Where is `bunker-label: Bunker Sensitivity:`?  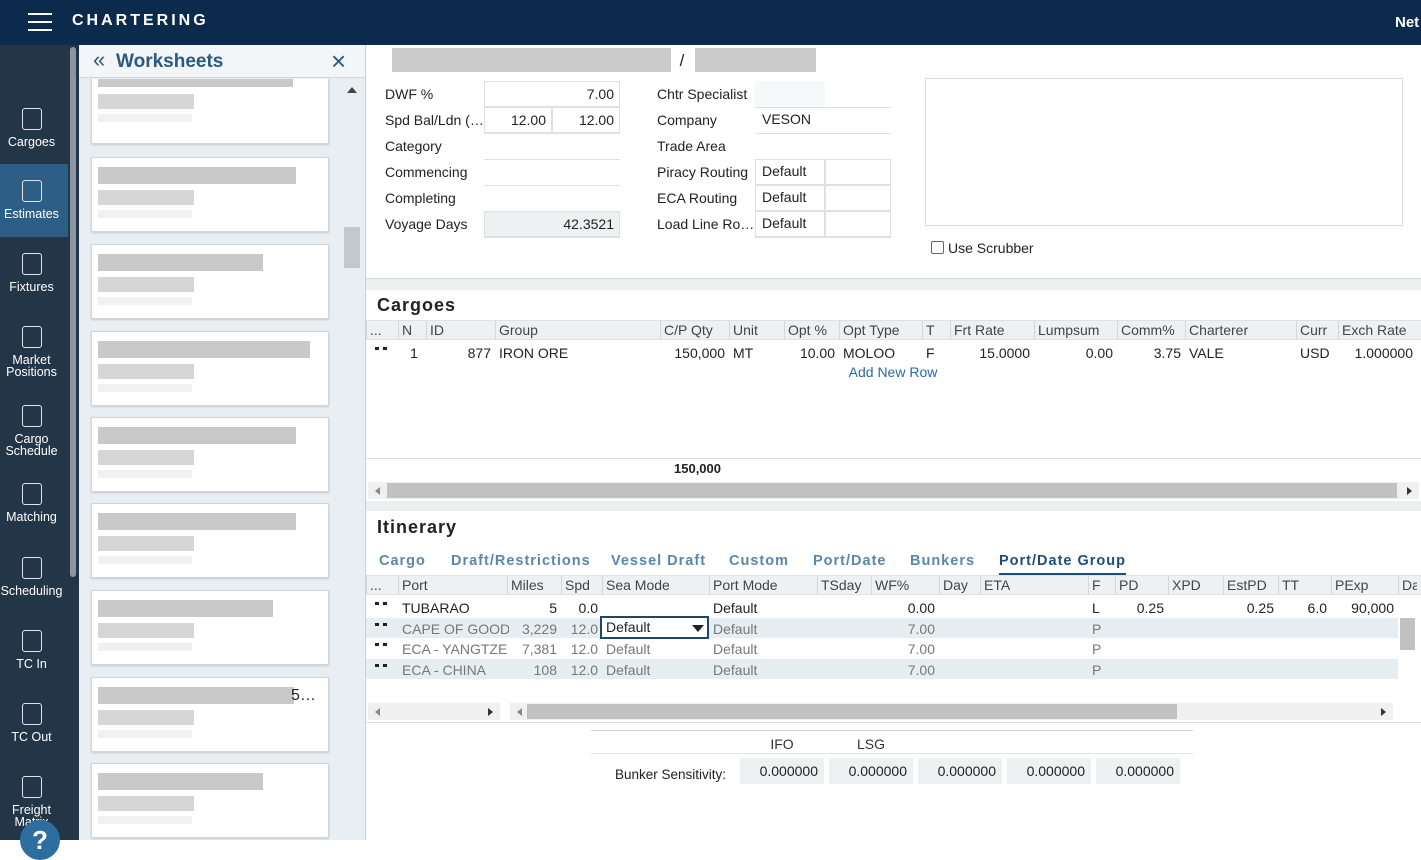
bunker-label: Bunker Sensitivity: is located at coordinates (670, 774).